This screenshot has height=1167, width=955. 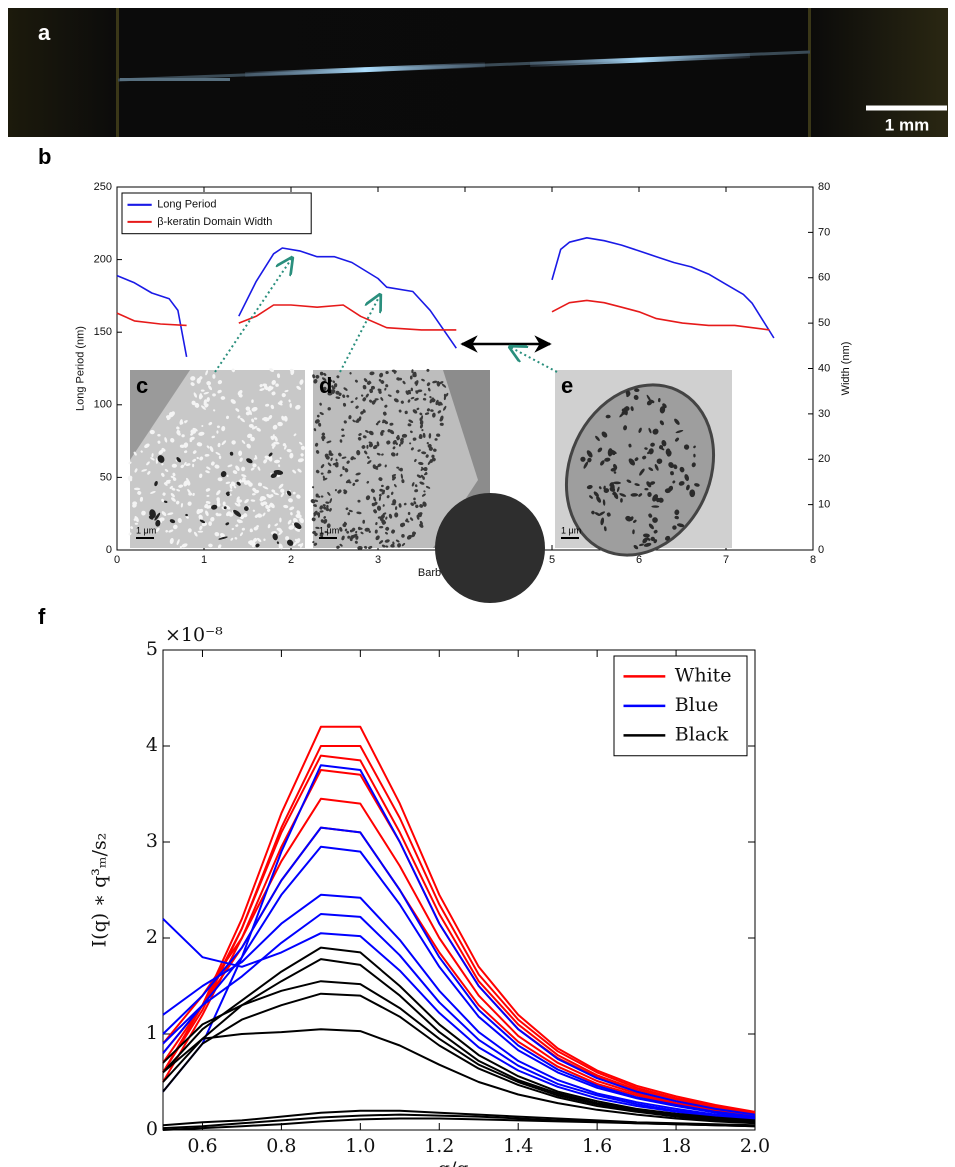 What do you see at coordinates (755, 1146) in the screenshot?
I see `x-tick-label: 2.0` at bounding box center [755, 1146].